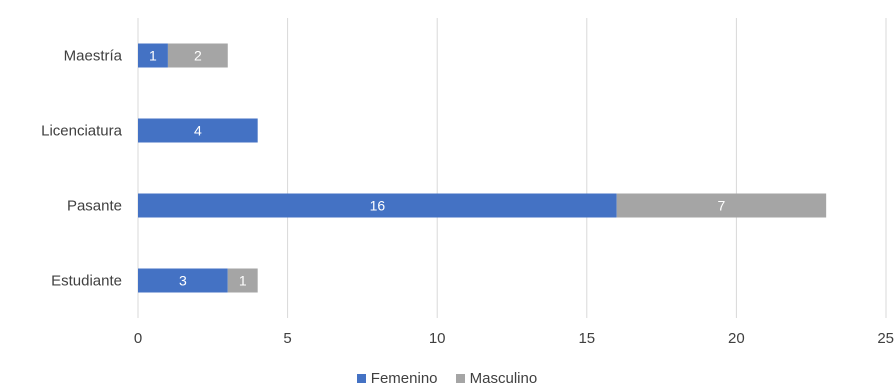 This screenshot has height=389, width=894. I want to click on bar-pasante-femenino, so click(377, 205).